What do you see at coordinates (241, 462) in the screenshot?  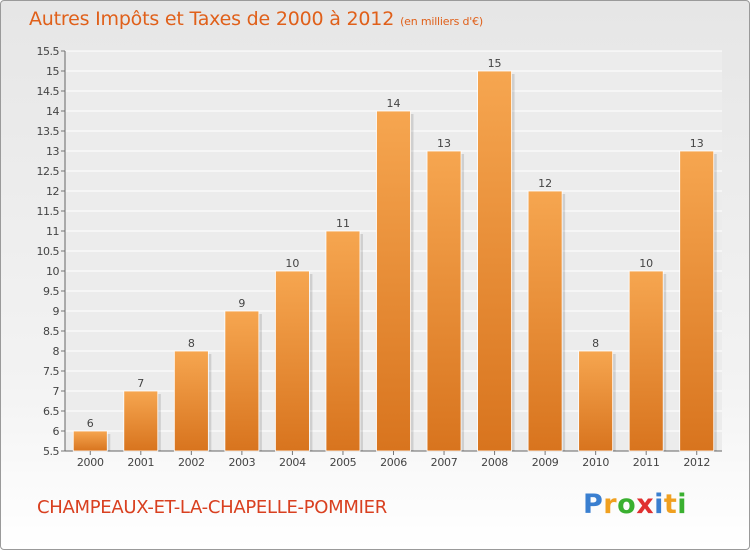 I see `x-tick-label: 2003` at bounding box center [241, 462].